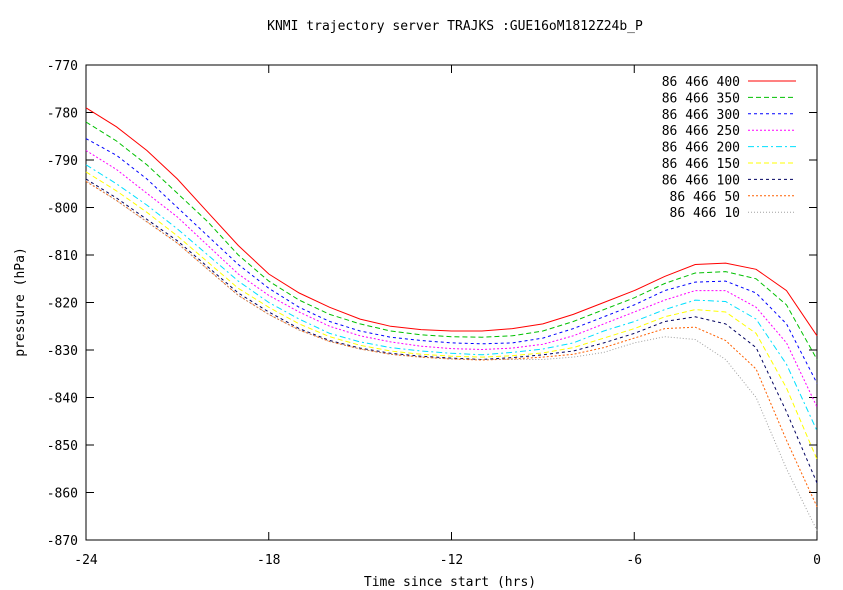 The width and height of the screenshot is (843, 590). What do you see at coordinates (701, 148) in the screenshot?
I see `legend-label: 86 466 200` at bounding box center [701, 148].